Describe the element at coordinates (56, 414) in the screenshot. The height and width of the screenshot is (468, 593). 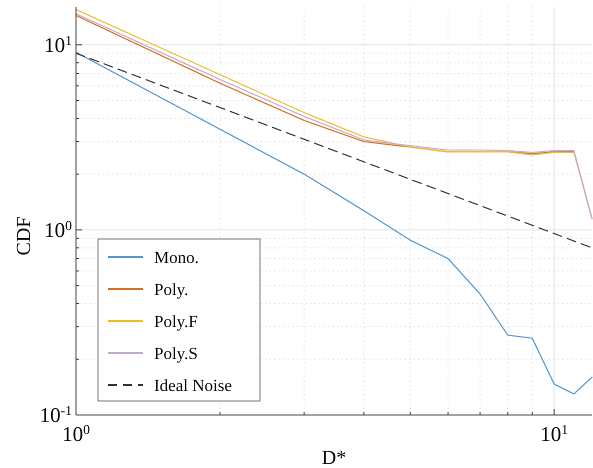
I see `y-tick-label: 10$^{-1}$` at that location.